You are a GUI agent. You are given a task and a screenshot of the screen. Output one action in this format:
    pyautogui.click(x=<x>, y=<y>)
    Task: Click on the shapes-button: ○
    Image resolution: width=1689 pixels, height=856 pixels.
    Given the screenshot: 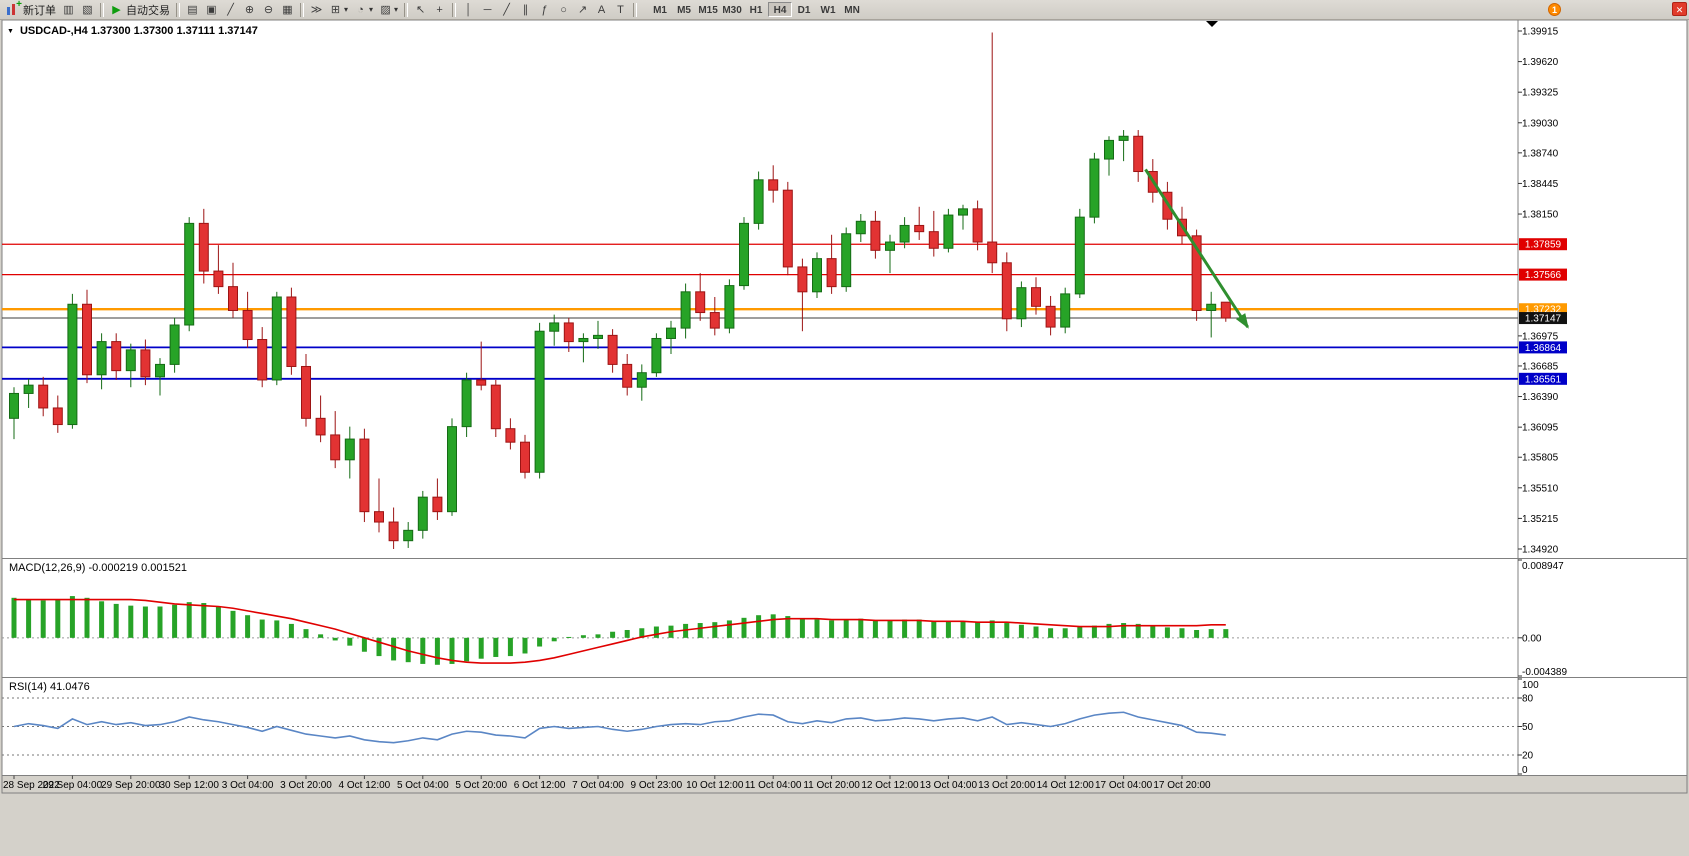 What is the action you would take?
    pyautogui.click(x=563, y=10)
    